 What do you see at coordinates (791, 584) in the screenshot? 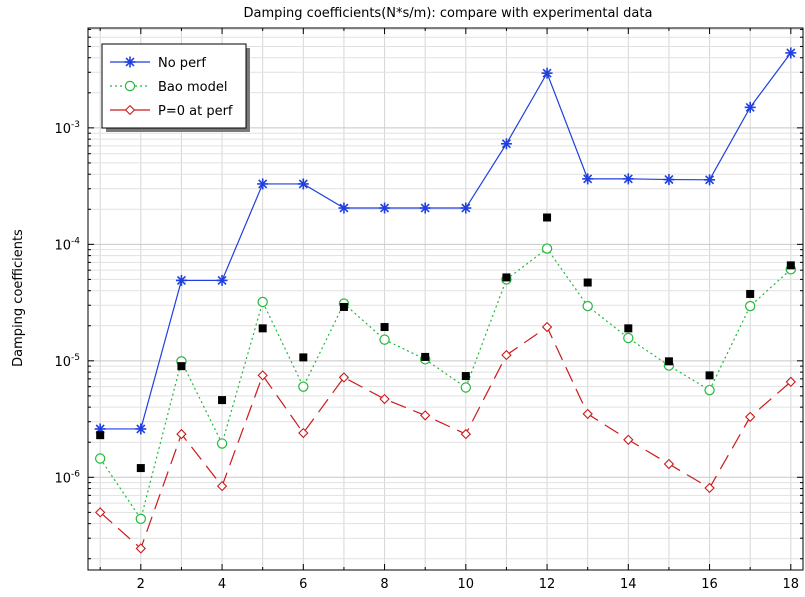
I see `x-tick-label: 18` at bounding box center [791, 584].